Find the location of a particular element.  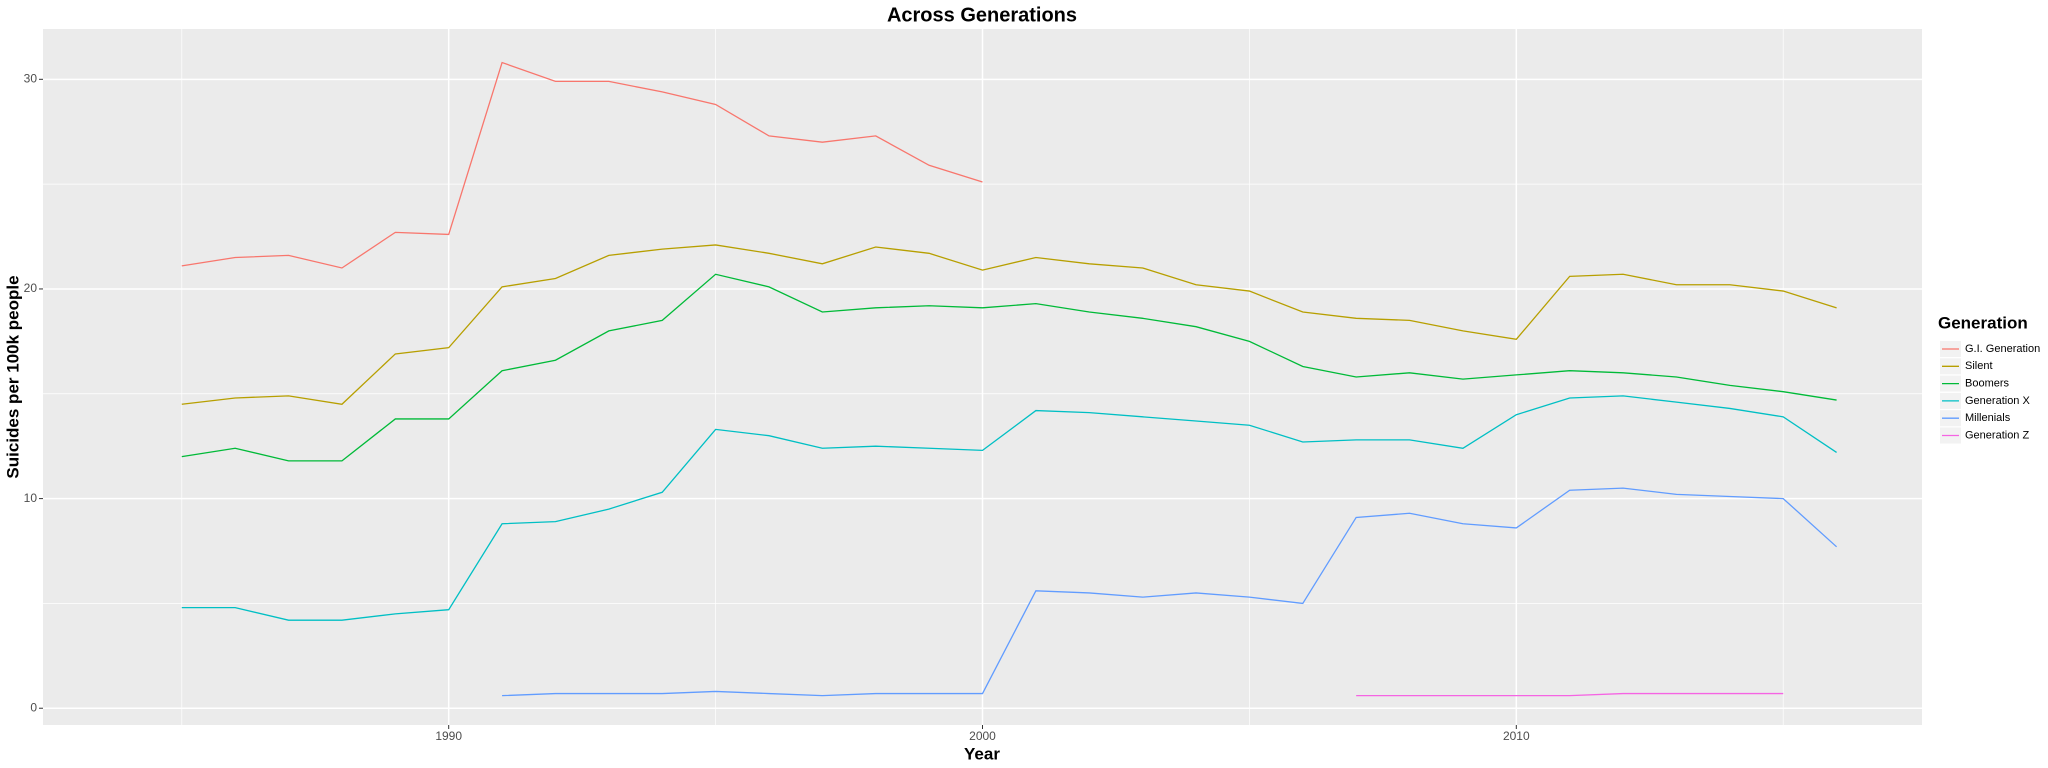

legend-label: Generation X is located at coordinates (1997, 401).